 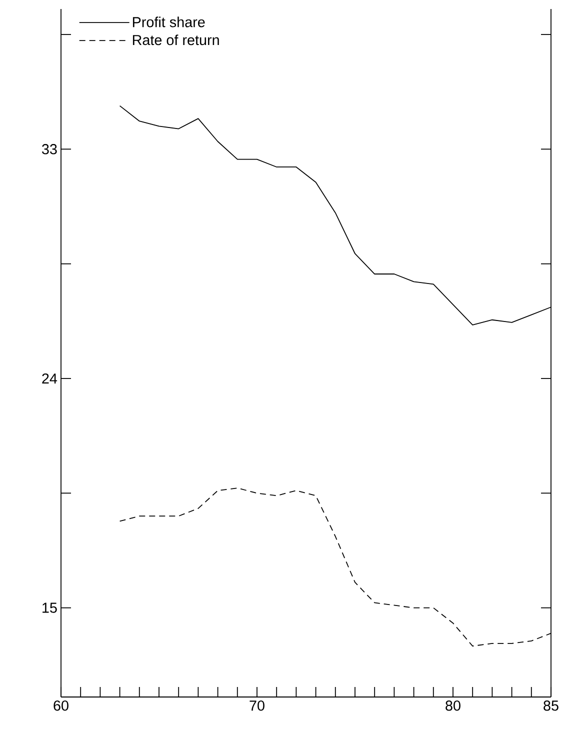 I want to click on x-tick-label: 60, so click(x=61, y=705).